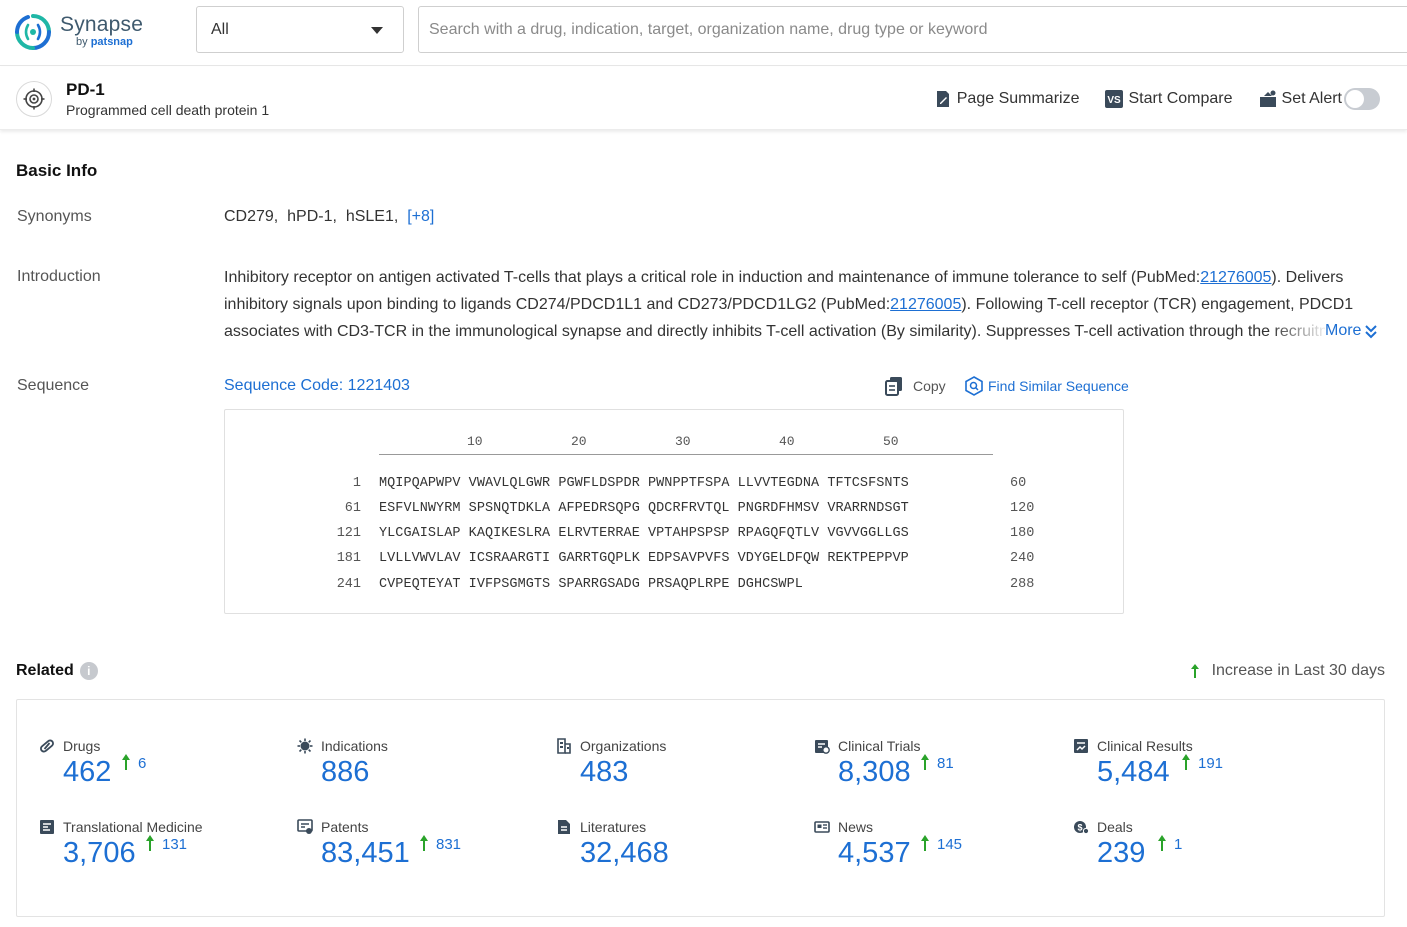 This screenshot has height=927, width=1407. I want to click on info-icon: i, so click(89, 671).